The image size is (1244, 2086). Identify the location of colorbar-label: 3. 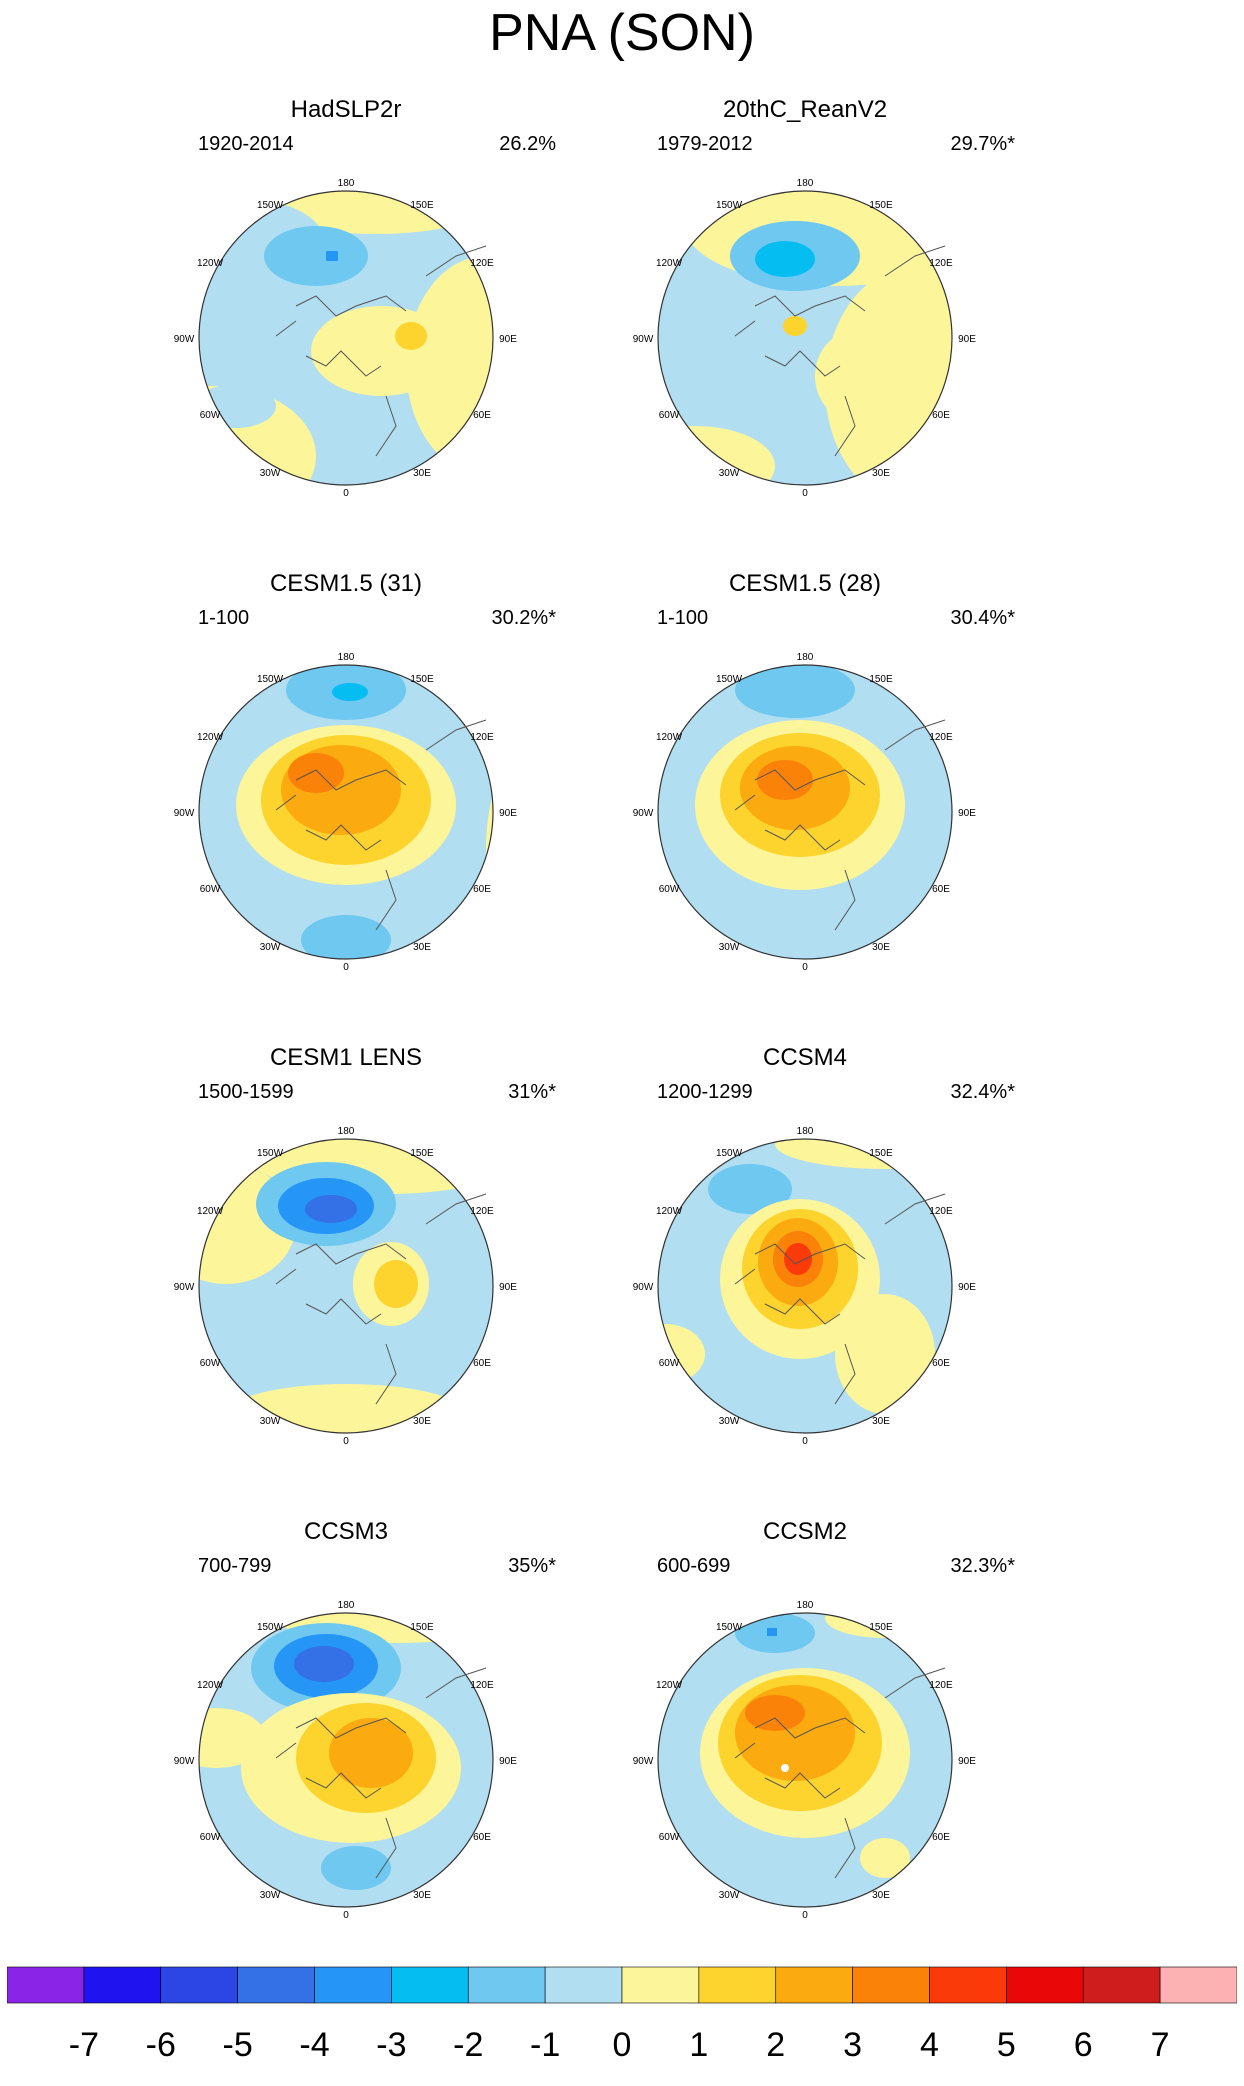
(852, 2045).